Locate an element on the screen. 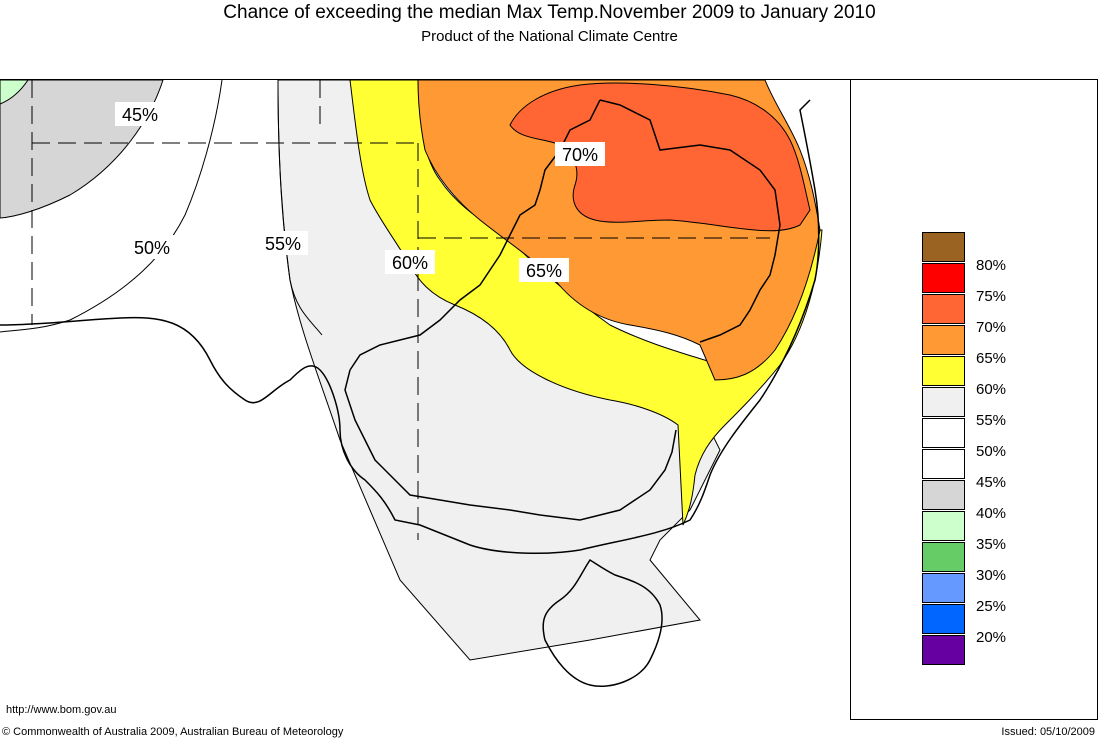 The image size is (1099, 740). contour-label-60: 60% is located at coordinates (410, 262).